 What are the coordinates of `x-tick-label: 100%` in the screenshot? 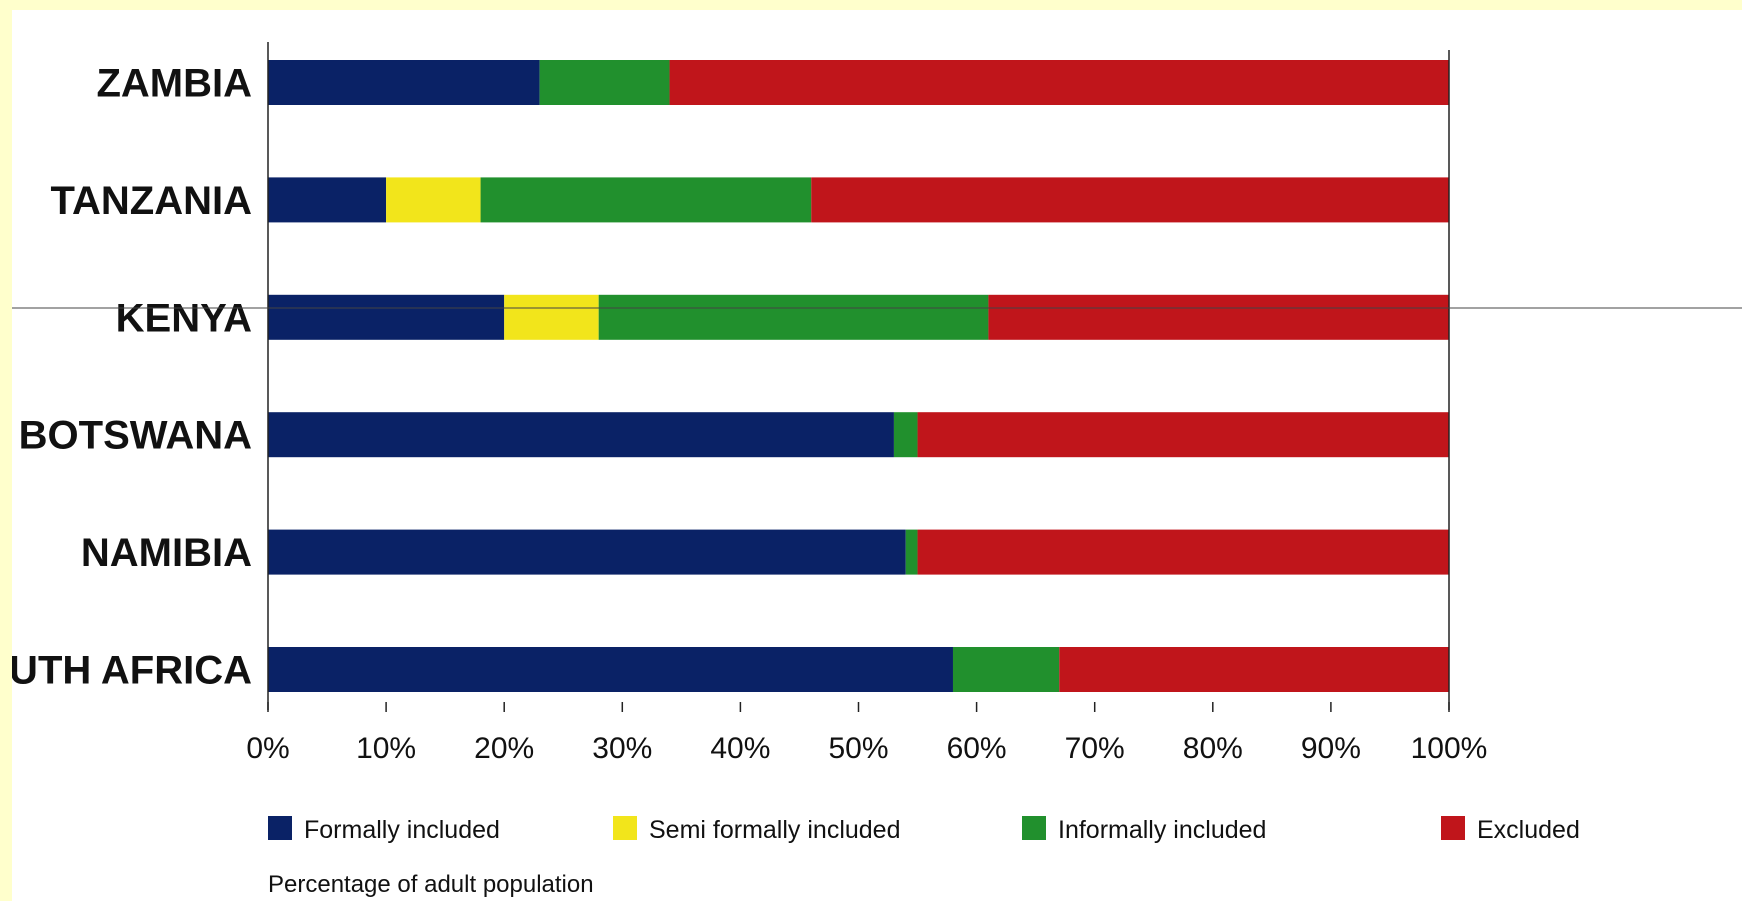 It's located at (1449, 748).